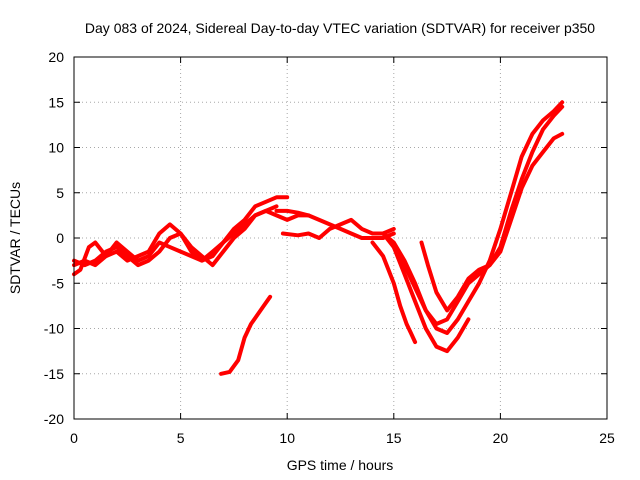  Describe the element at coordinates (58, 283) in the screenshot. I see `y-tick-label: -5` at that location.